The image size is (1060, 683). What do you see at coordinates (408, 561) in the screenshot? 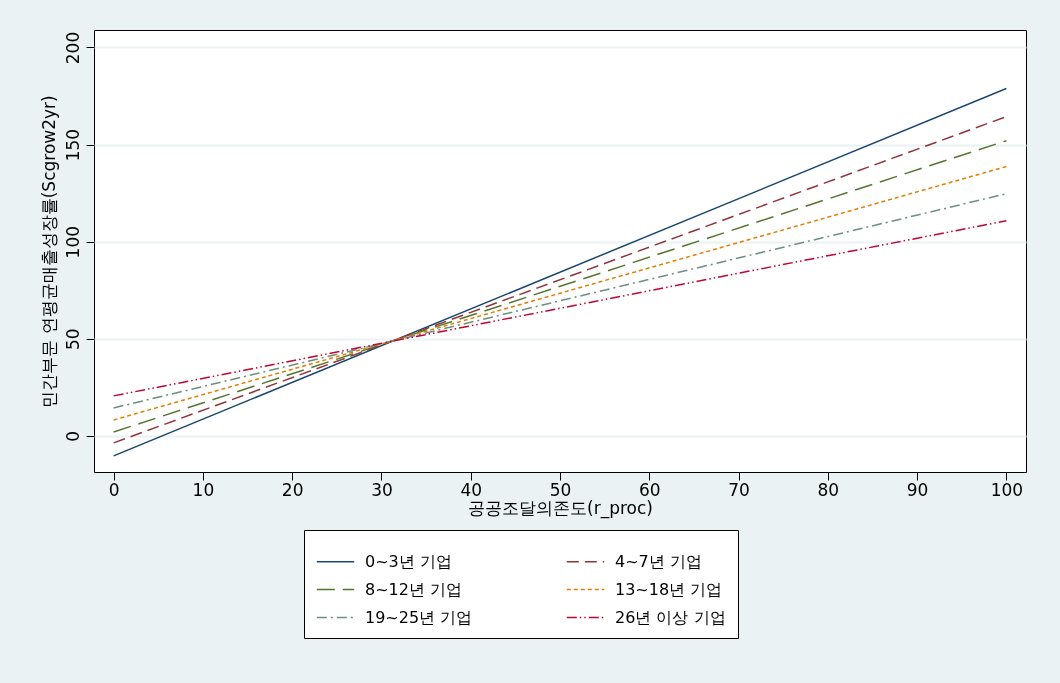
I see `legend-label: 0~3년 기업` at bounding box center [408, 561].